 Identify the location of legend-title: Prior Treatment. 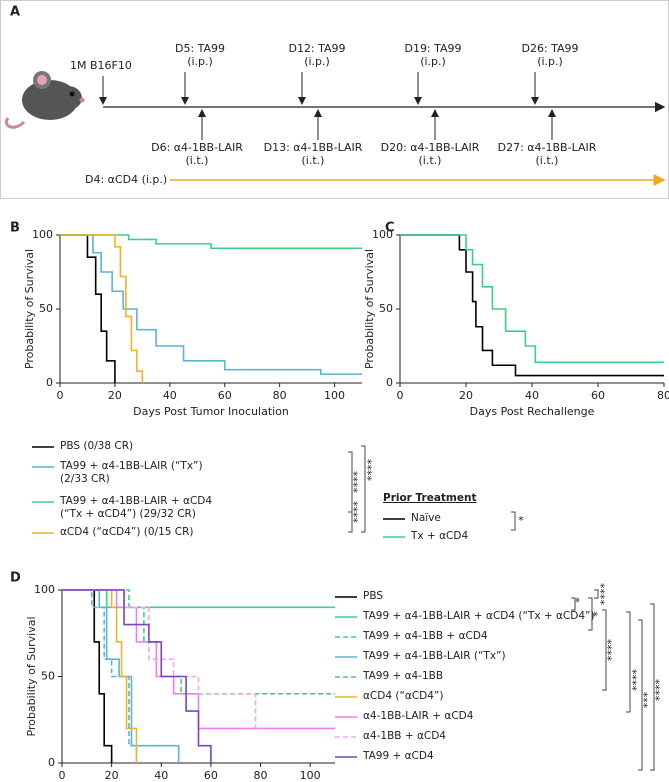
(430, 498).